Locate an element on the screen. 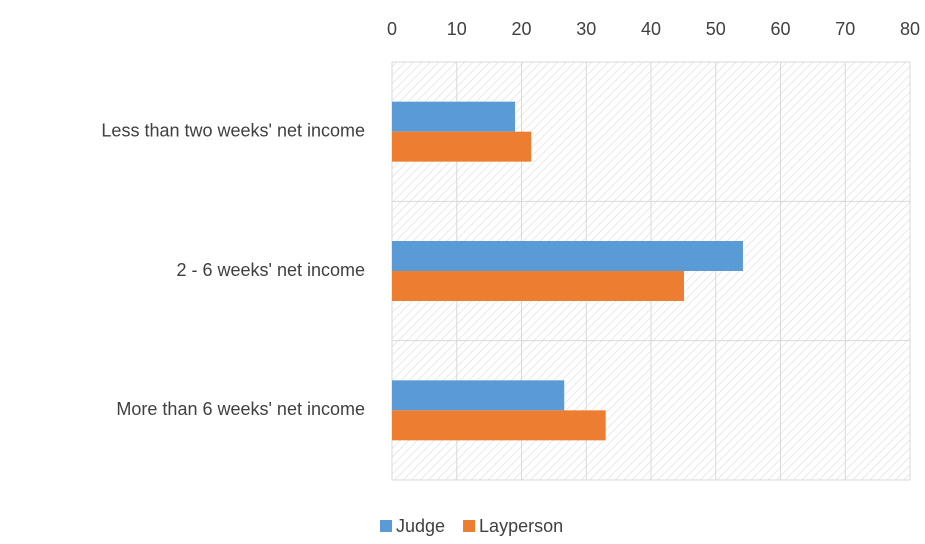 Image resolution: width=925 pixels, height=544 pixels. x-tick-label: 20 is located at coordinates (521, 29).